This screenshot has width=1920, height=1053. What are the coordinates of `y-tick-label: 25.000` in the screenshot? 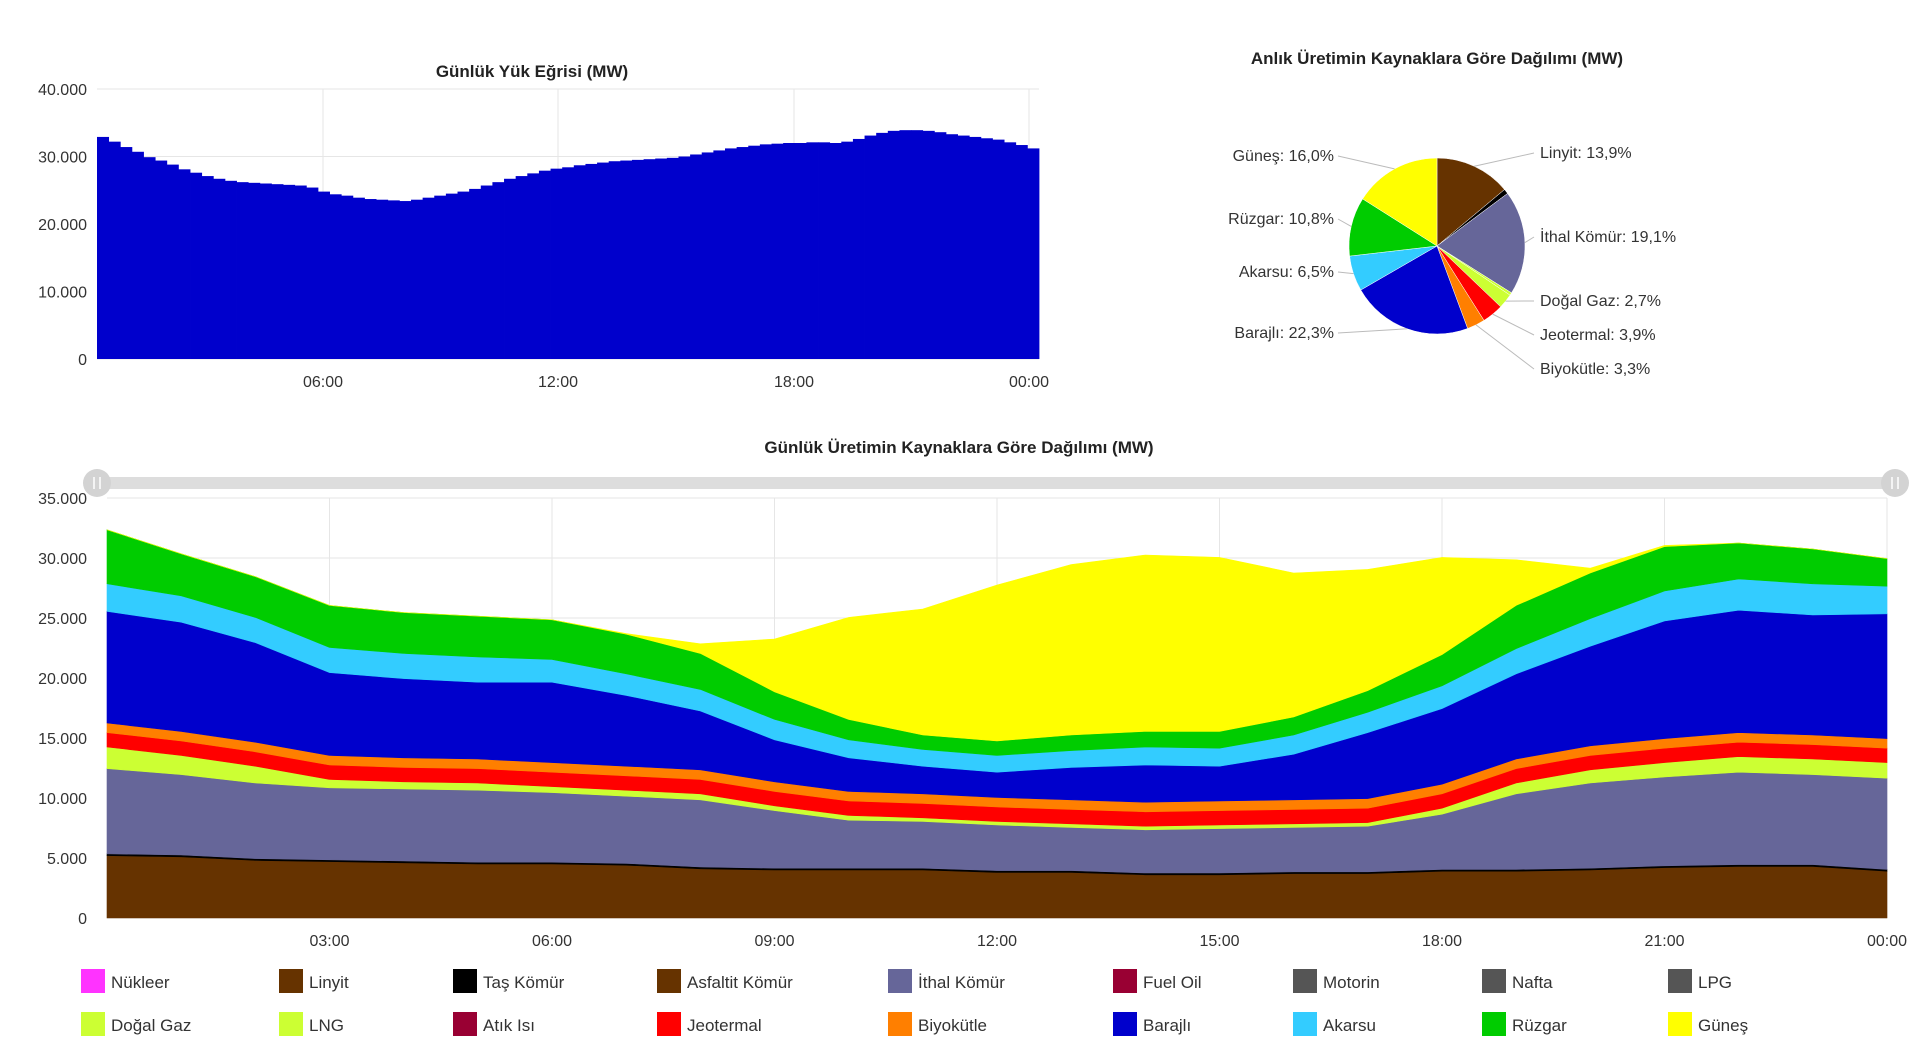 It's located at (62, 619).